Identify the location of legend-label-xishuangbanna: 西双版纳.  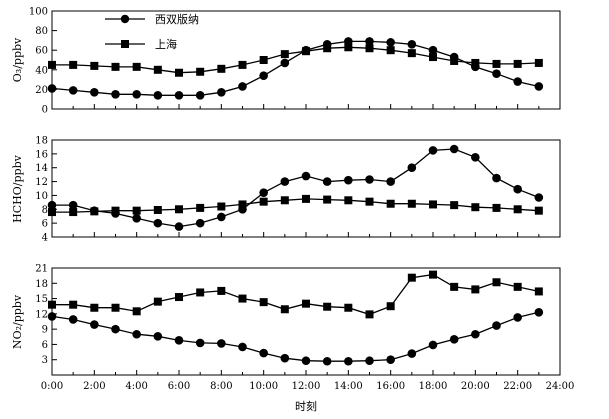
(177, 19).